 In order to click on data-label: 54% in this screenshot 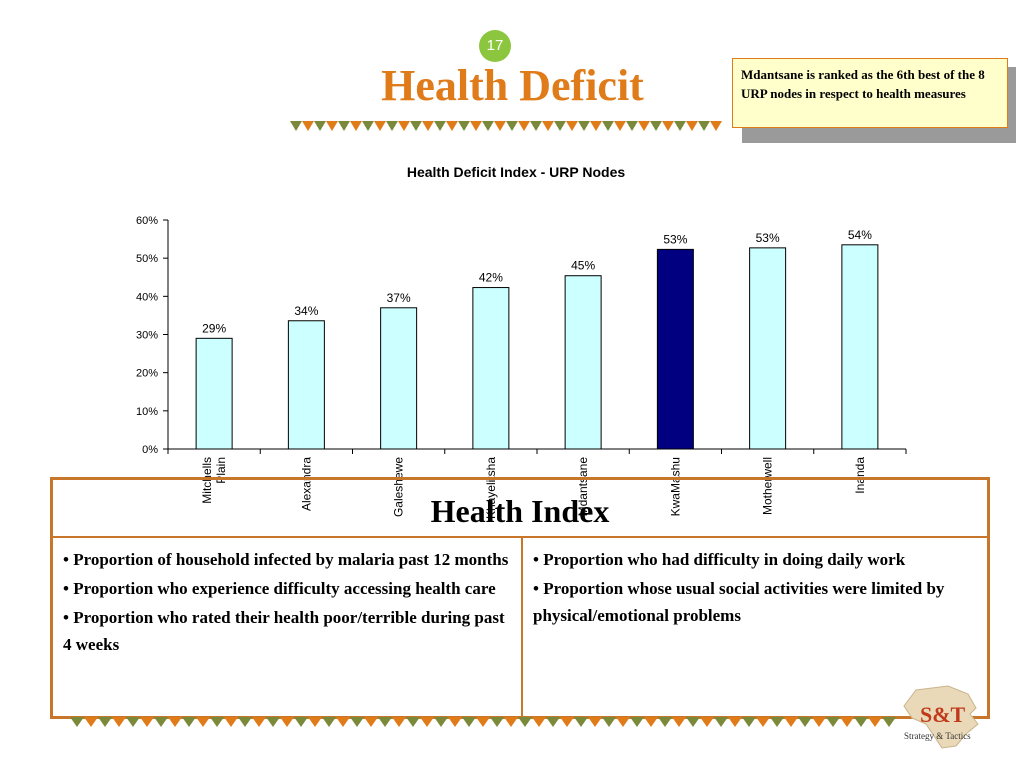, I will do `click(860, 235)`.